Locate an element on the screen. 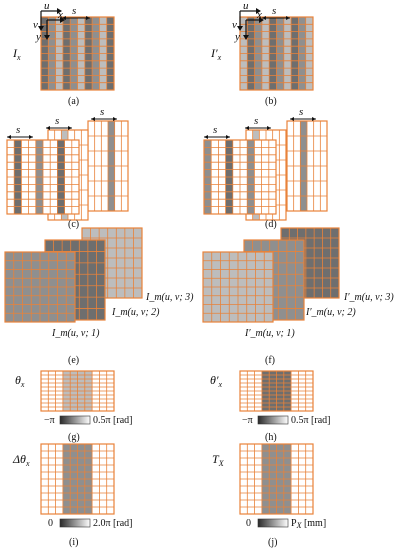 The image size is (400, 550). panel-h-annotations: θ′x −π 0.5π [rad] (h) is located at coordinates (270, 408).